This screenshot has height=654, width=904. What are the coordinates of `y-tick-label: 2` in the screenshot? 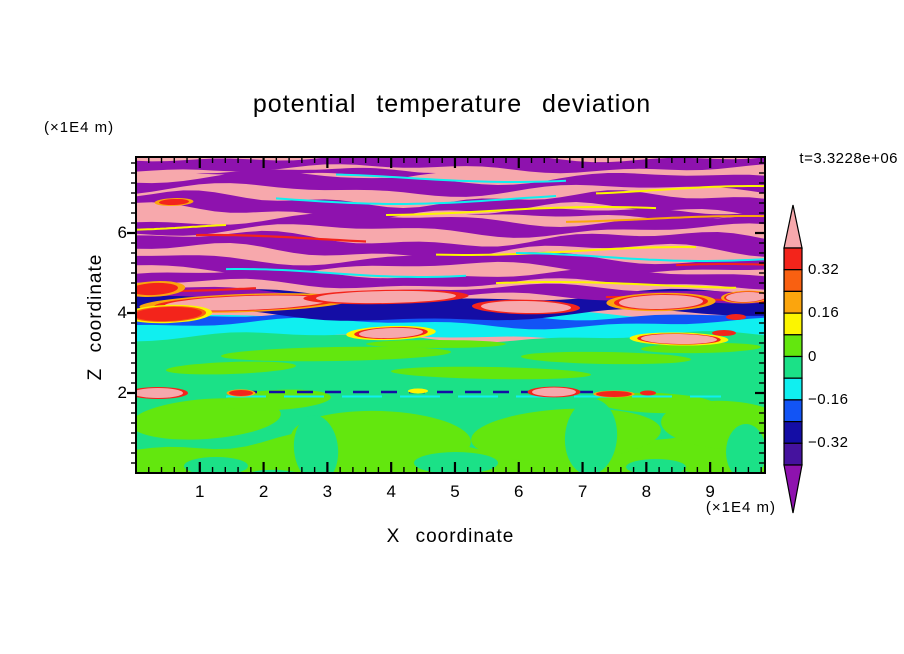 It's located at (122, 392).